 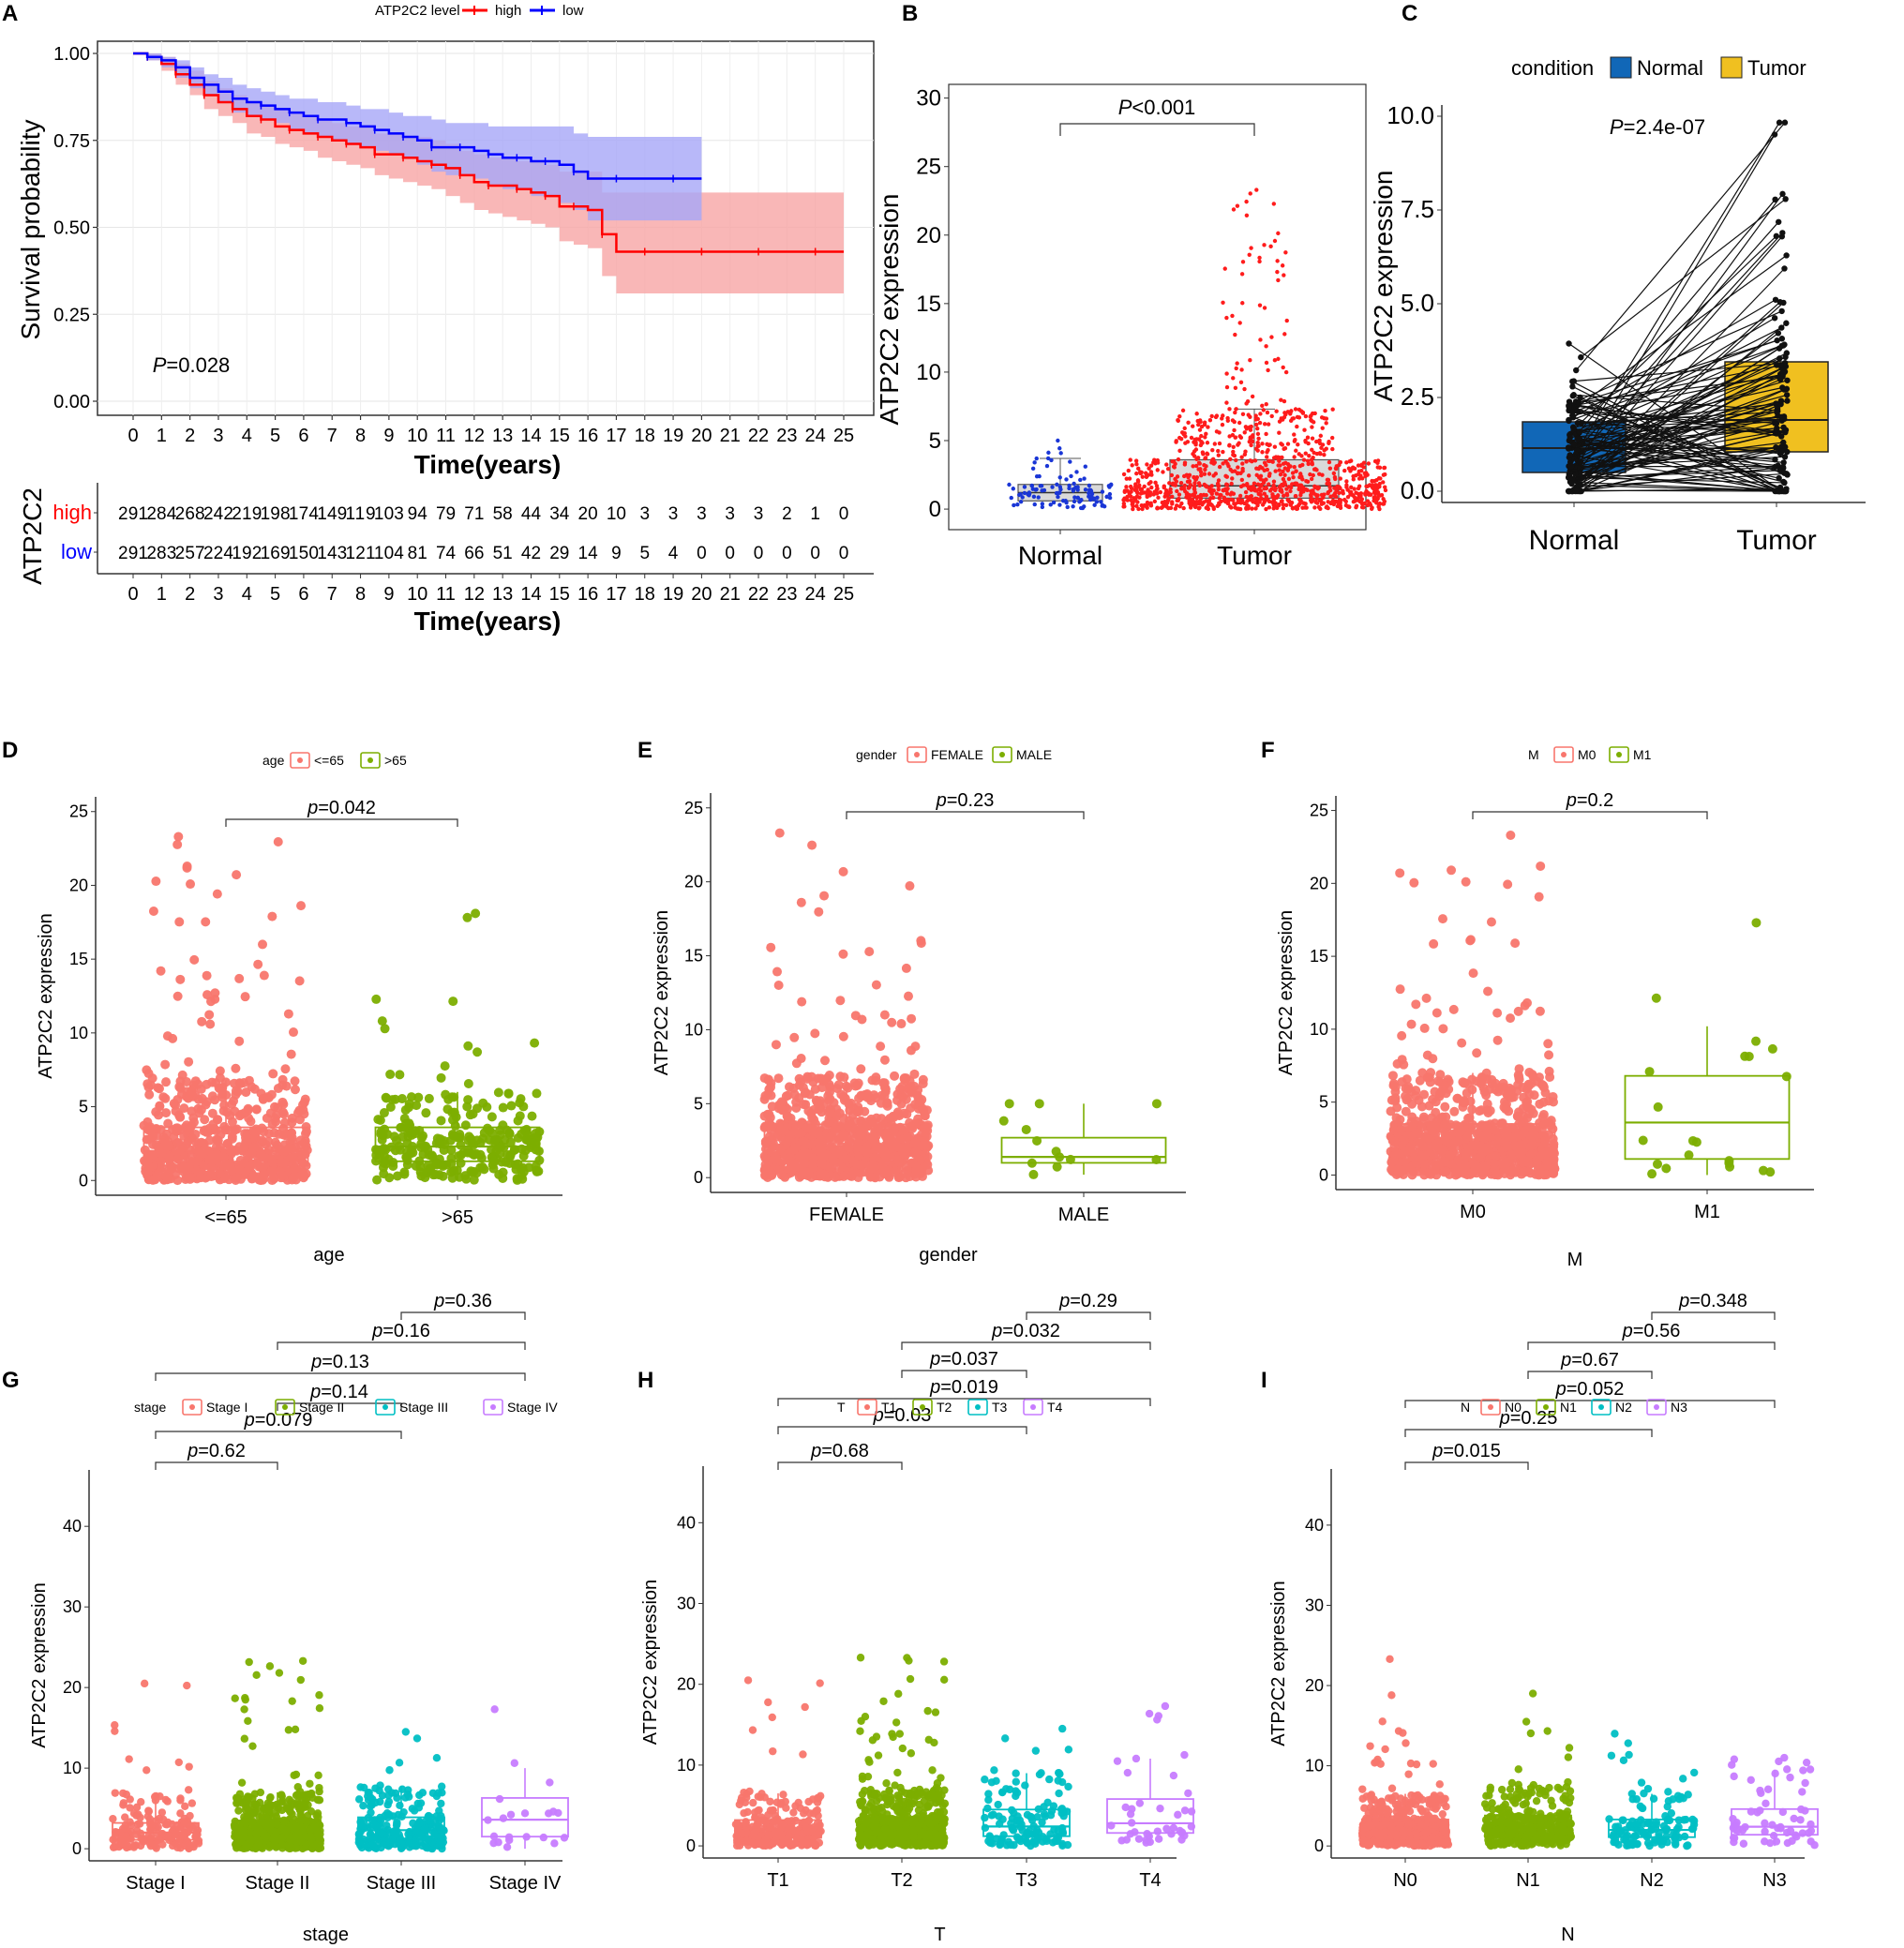 I want to click on comparison-bracket, so click(x=1157, y=129).